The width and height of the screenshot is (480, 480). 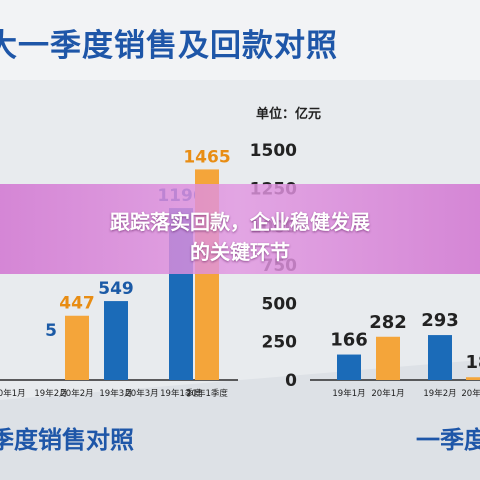 I want to click on y-tick-label: 1500, so click(x=273, y=151).